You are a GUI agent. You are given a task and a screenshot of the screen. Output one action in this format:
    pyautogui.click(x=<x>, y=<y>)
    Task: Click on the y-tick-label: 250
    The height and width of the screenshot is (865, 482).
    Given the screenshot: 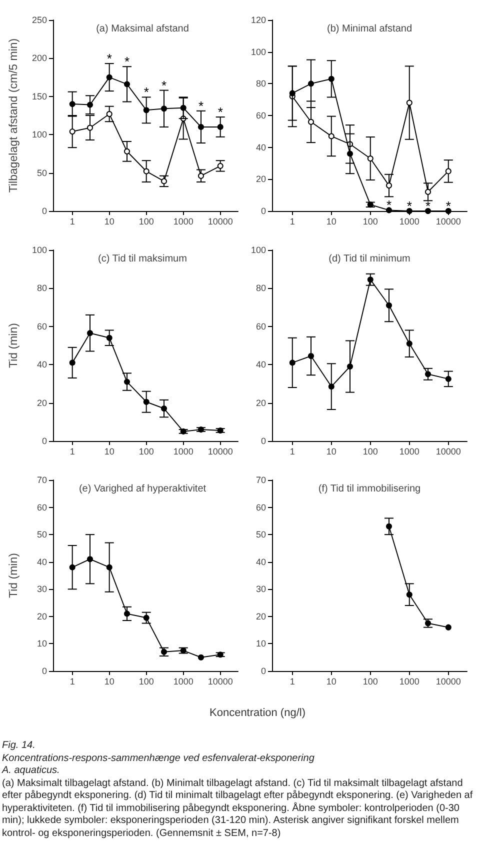 What is the action you would take?
    pyautogui.click(x=39, y=20)
    